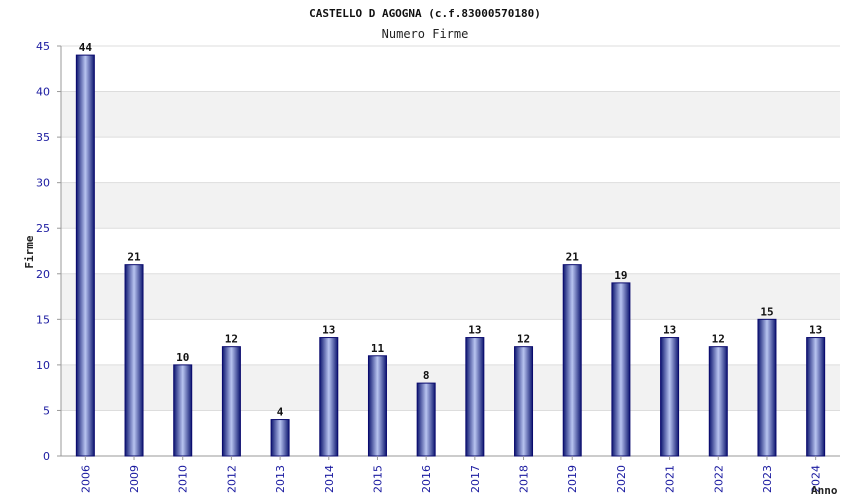  I want to click on y-tick-label: 10, so click(43, 365).